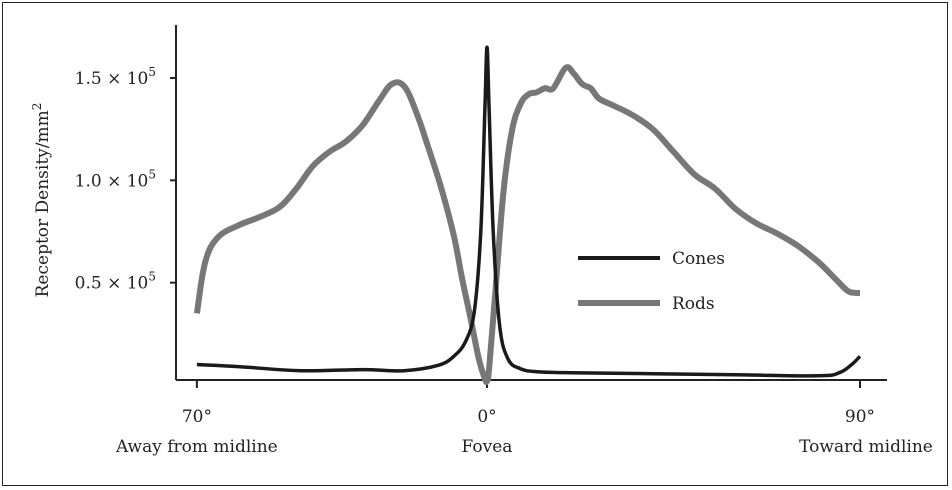 The width and height of the screenshot is (952, 490). What do you see at coordinates (115, 282) in the screenshot?
I see `y-tick-label: 0.5 × 105` at bounding box center [115, 282].